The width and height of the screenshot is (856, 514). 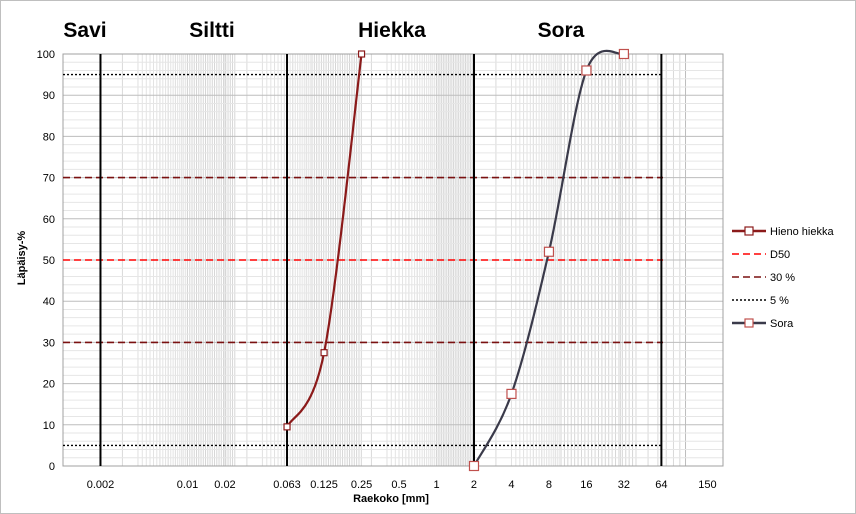 I want to click on y-tick-label: 40, so click(x=49, y=302).